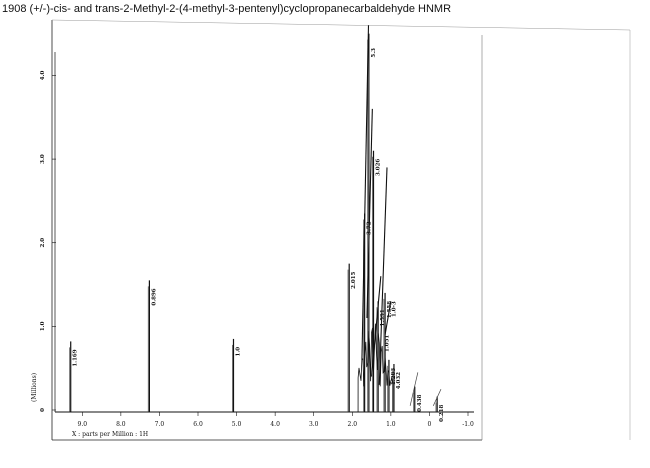 The width and height of the screenshot is (650, 468). Describe the element at coordinates (275, 424) in the screenshot. I see `x-tick-label: 4.0` at that location.